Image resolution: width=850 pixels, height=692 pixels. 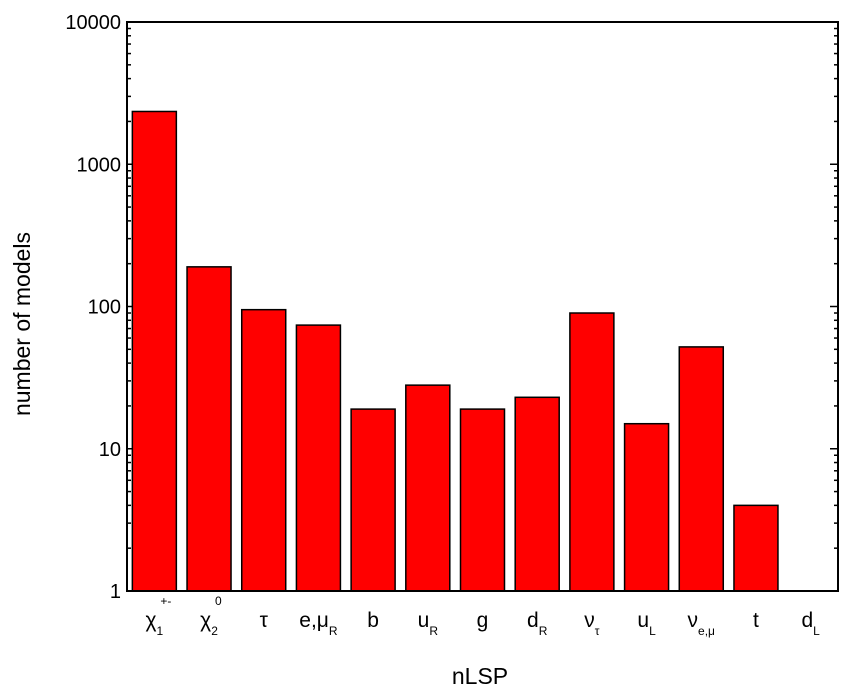 I want to click on x-tick-label-subscript: 1, so click(x=160, y=631).